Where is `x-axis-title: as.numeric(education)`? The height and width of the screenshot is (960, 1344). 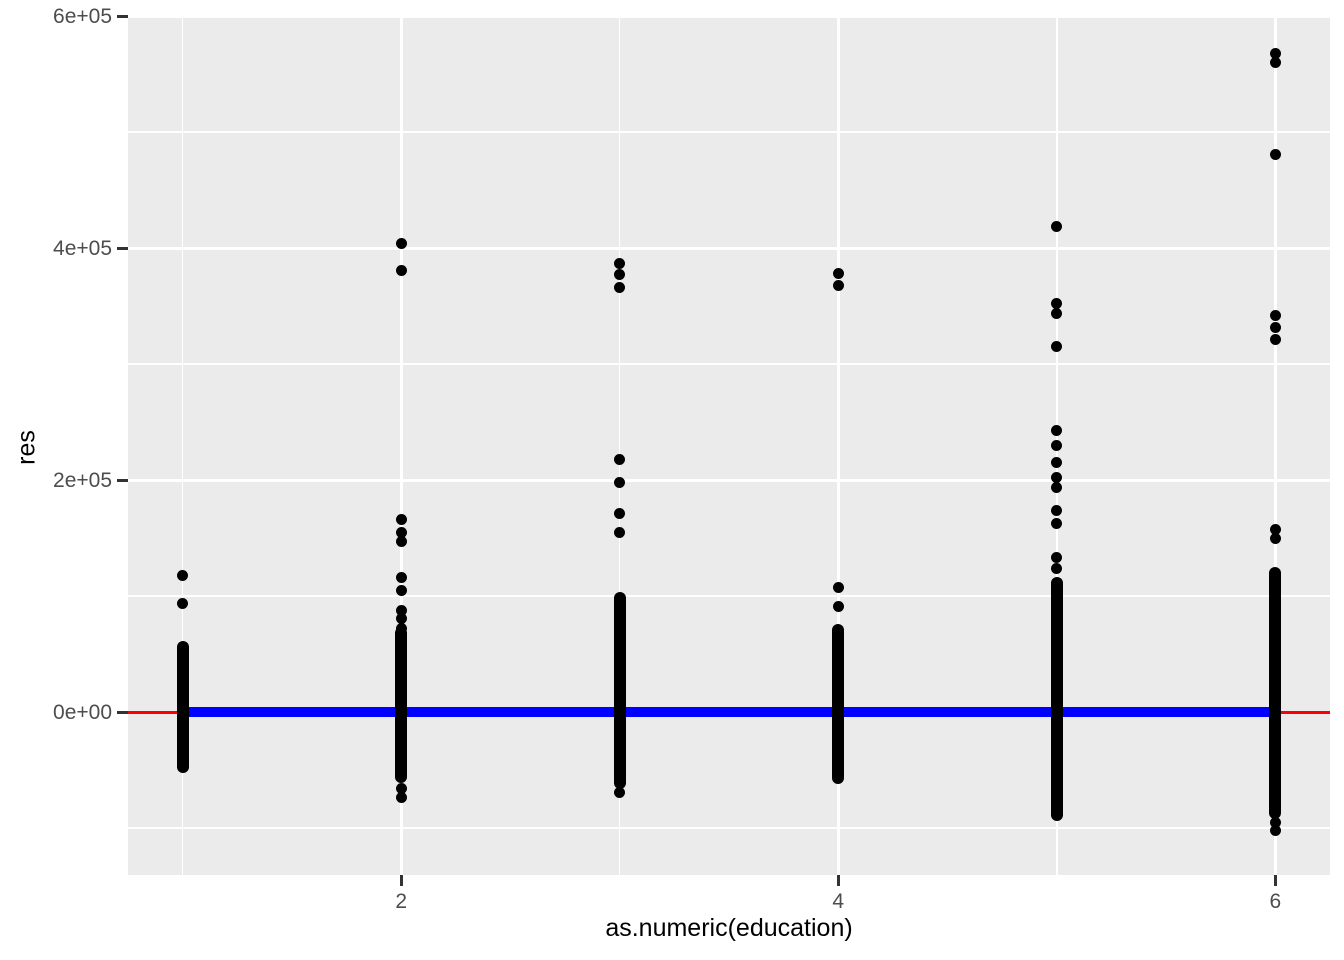 x-axis-title: as.numeric(education) is located at coordinates (729, 928).